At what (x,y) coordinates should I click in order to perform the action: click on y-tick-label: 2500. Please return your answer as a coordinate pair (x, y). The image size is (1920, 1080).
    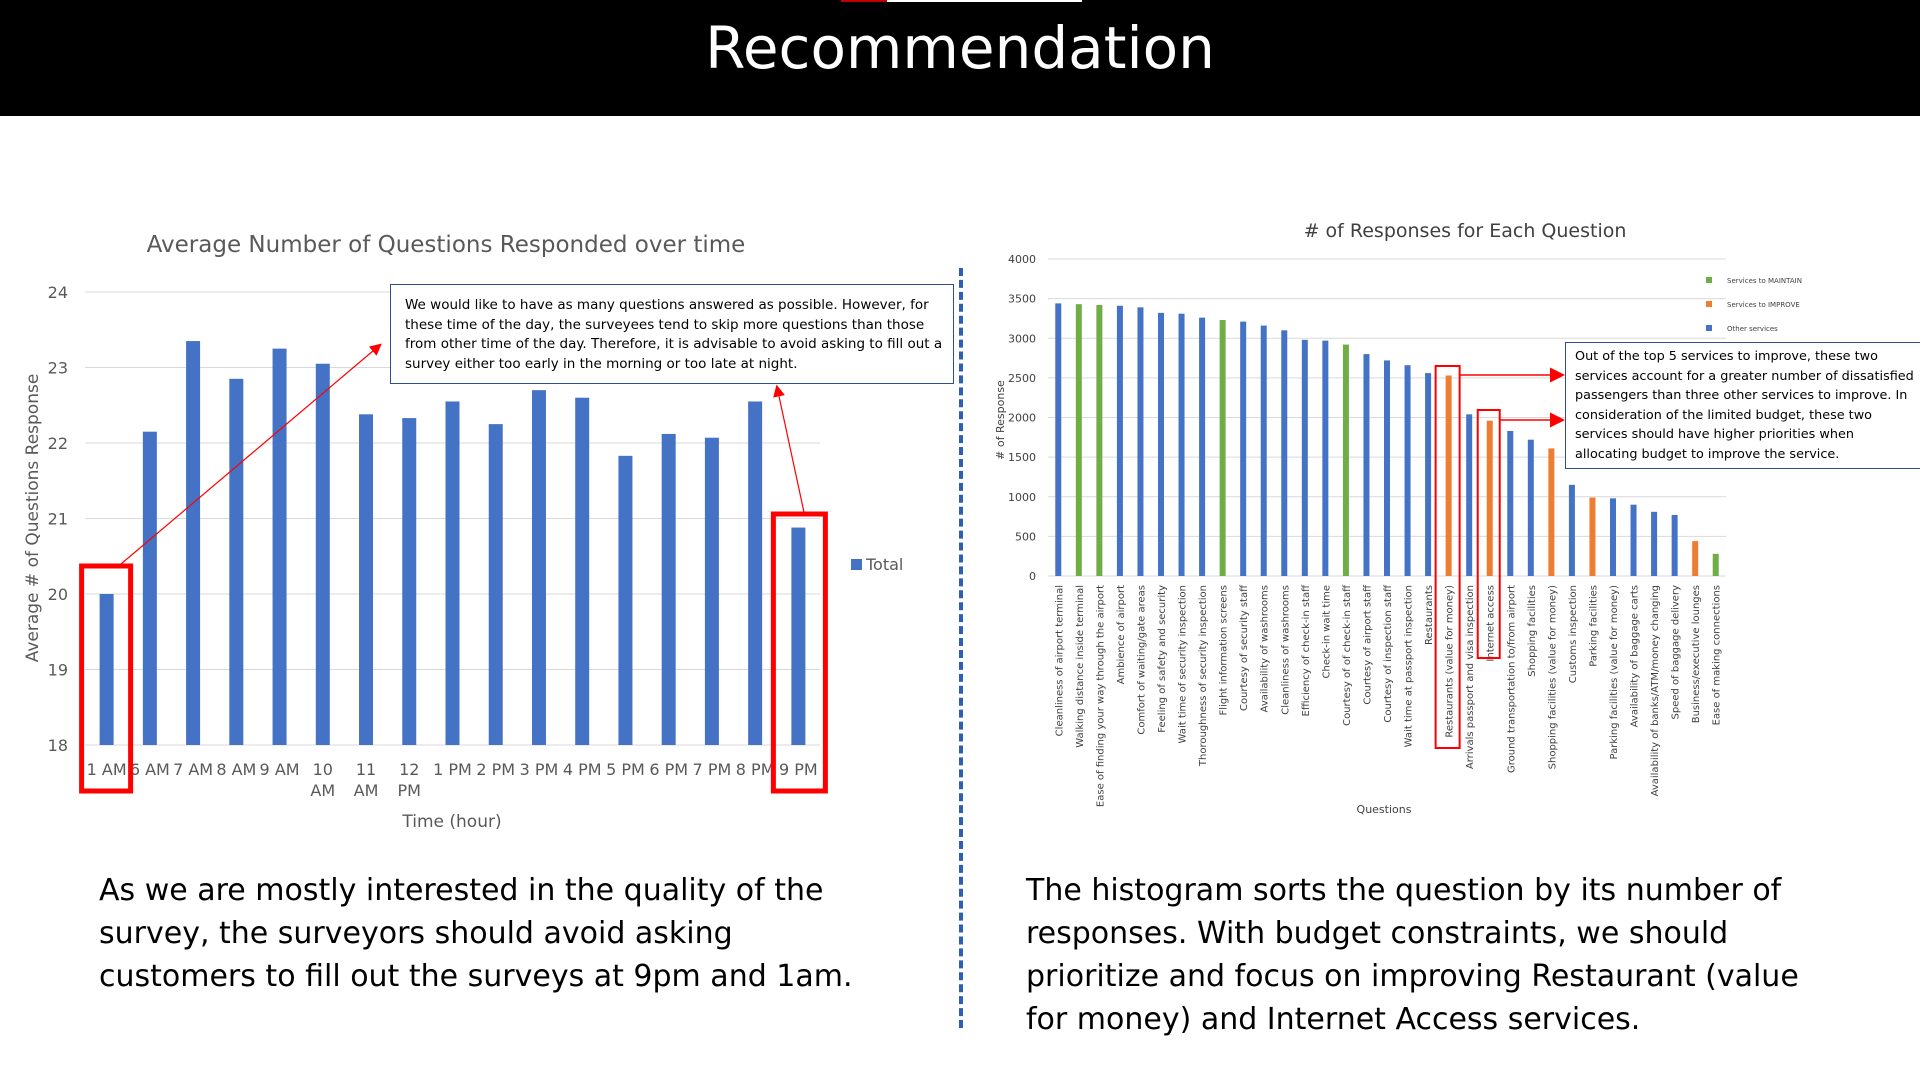
    Looking at the image, I should click on (1022, 378).